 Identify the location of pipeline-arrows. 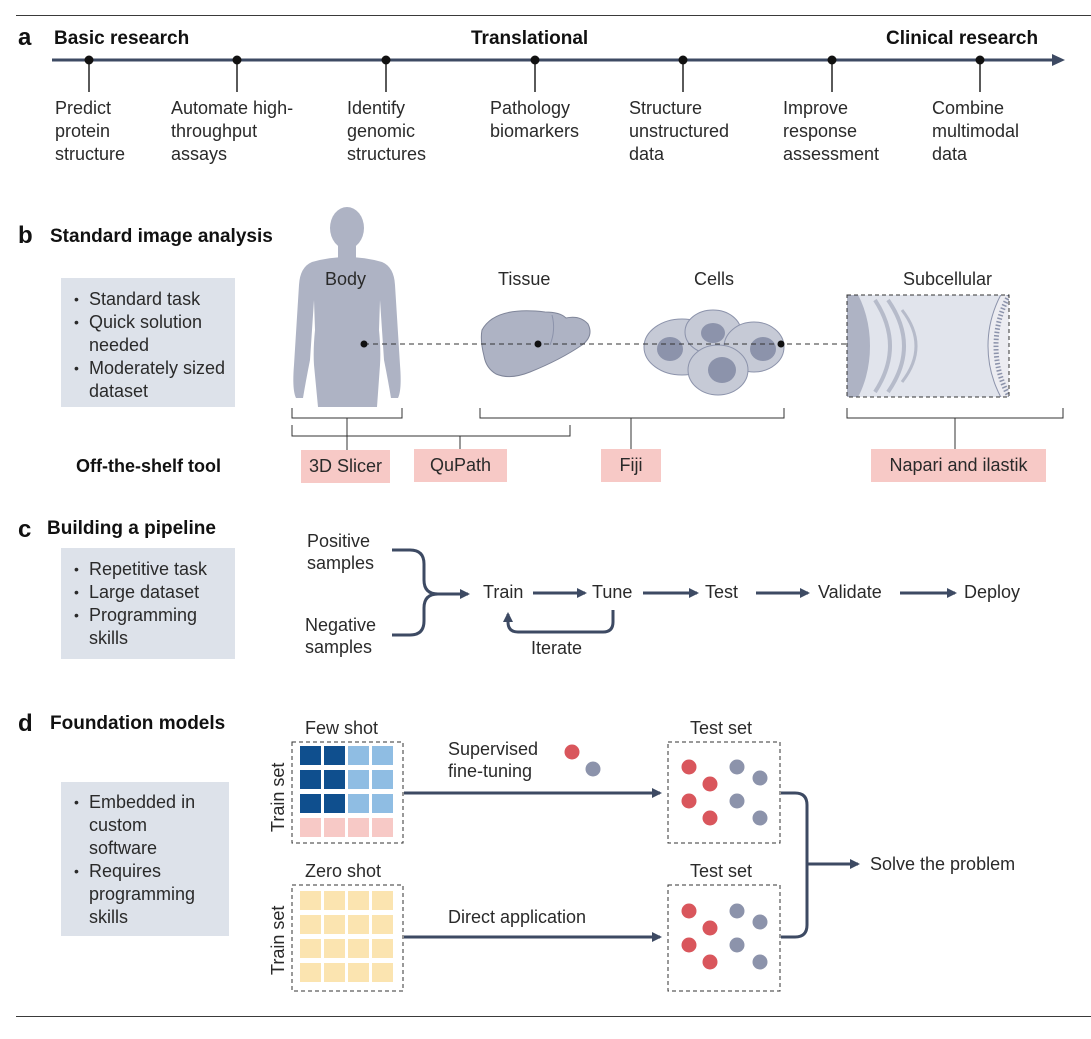
(674, 592).